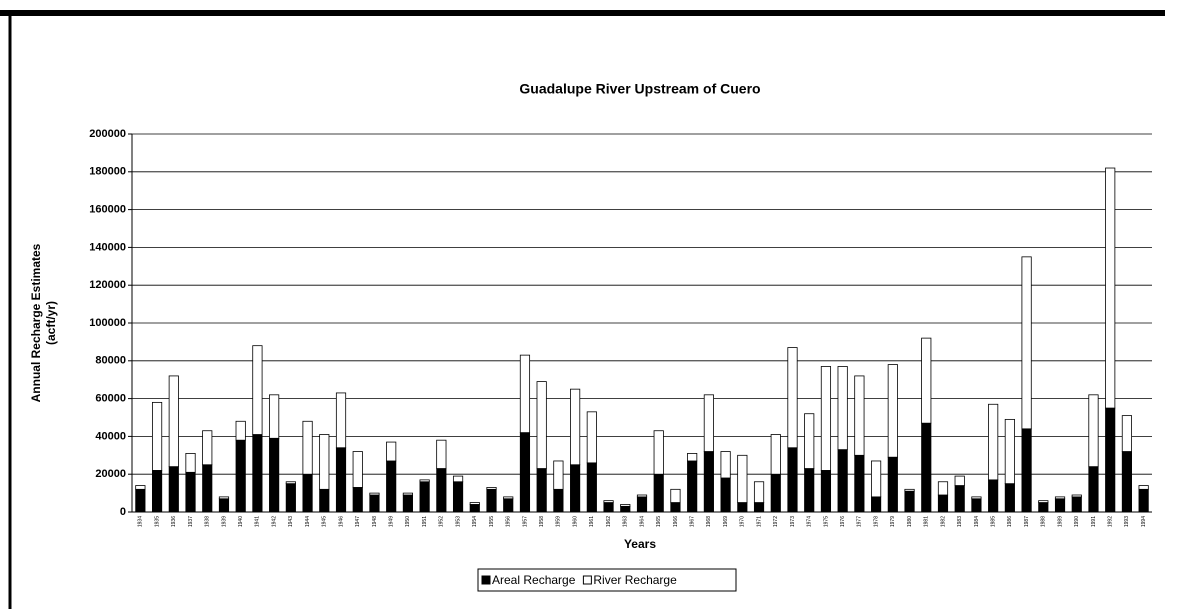 The width and height of the screenshot is (1177, 609). I want to click on x-tick-label: 1956, so click(509, 521).